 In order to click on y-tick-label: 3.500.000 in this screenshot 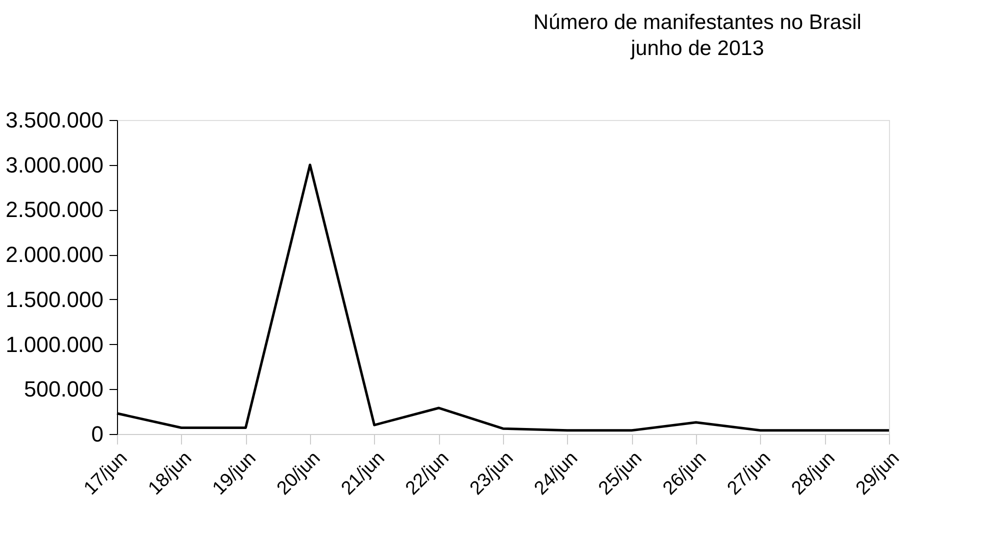, I will do `click(55, 120)`.